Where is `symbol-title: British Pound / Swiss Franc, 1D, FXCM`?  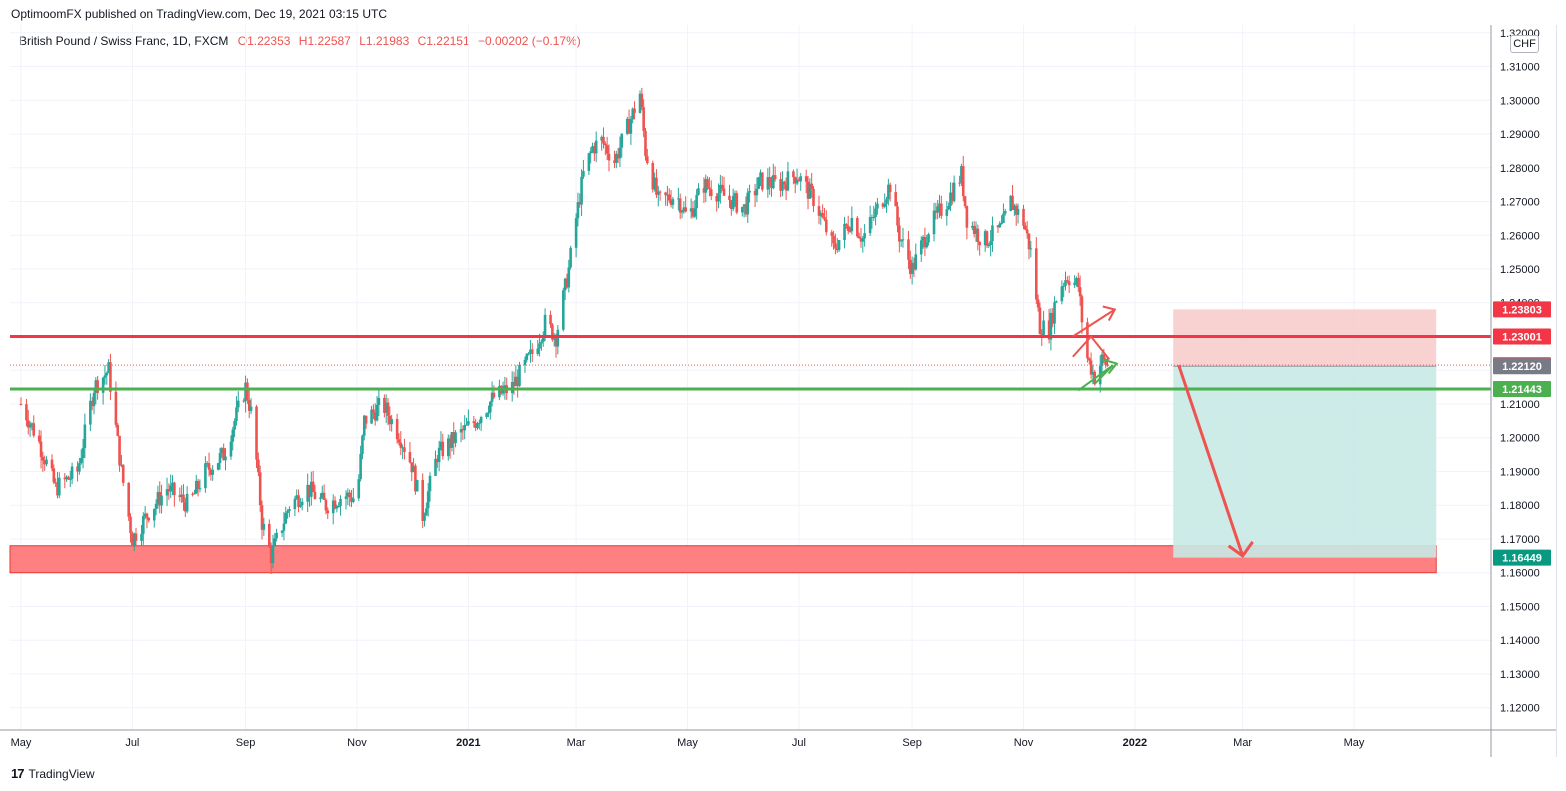
symbol-title: British Pound / Swiss Franc, 1D, FXCM is located at coordinates (124, 41).